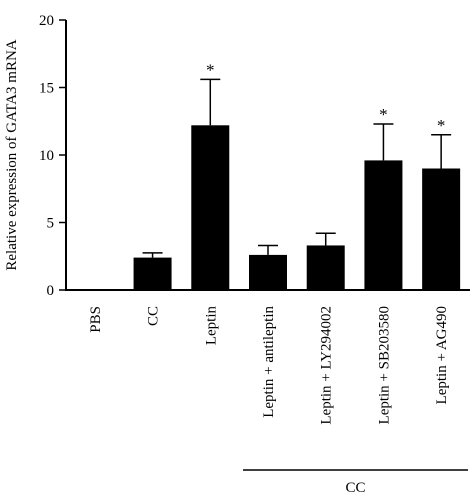 Image resolution: width=476 pixels, height=500 pixels. What do you see at coordinates (327, 365) in the screenshot?
I see `category-label: Leptin + LY294002` at bounding box center [327, 365].